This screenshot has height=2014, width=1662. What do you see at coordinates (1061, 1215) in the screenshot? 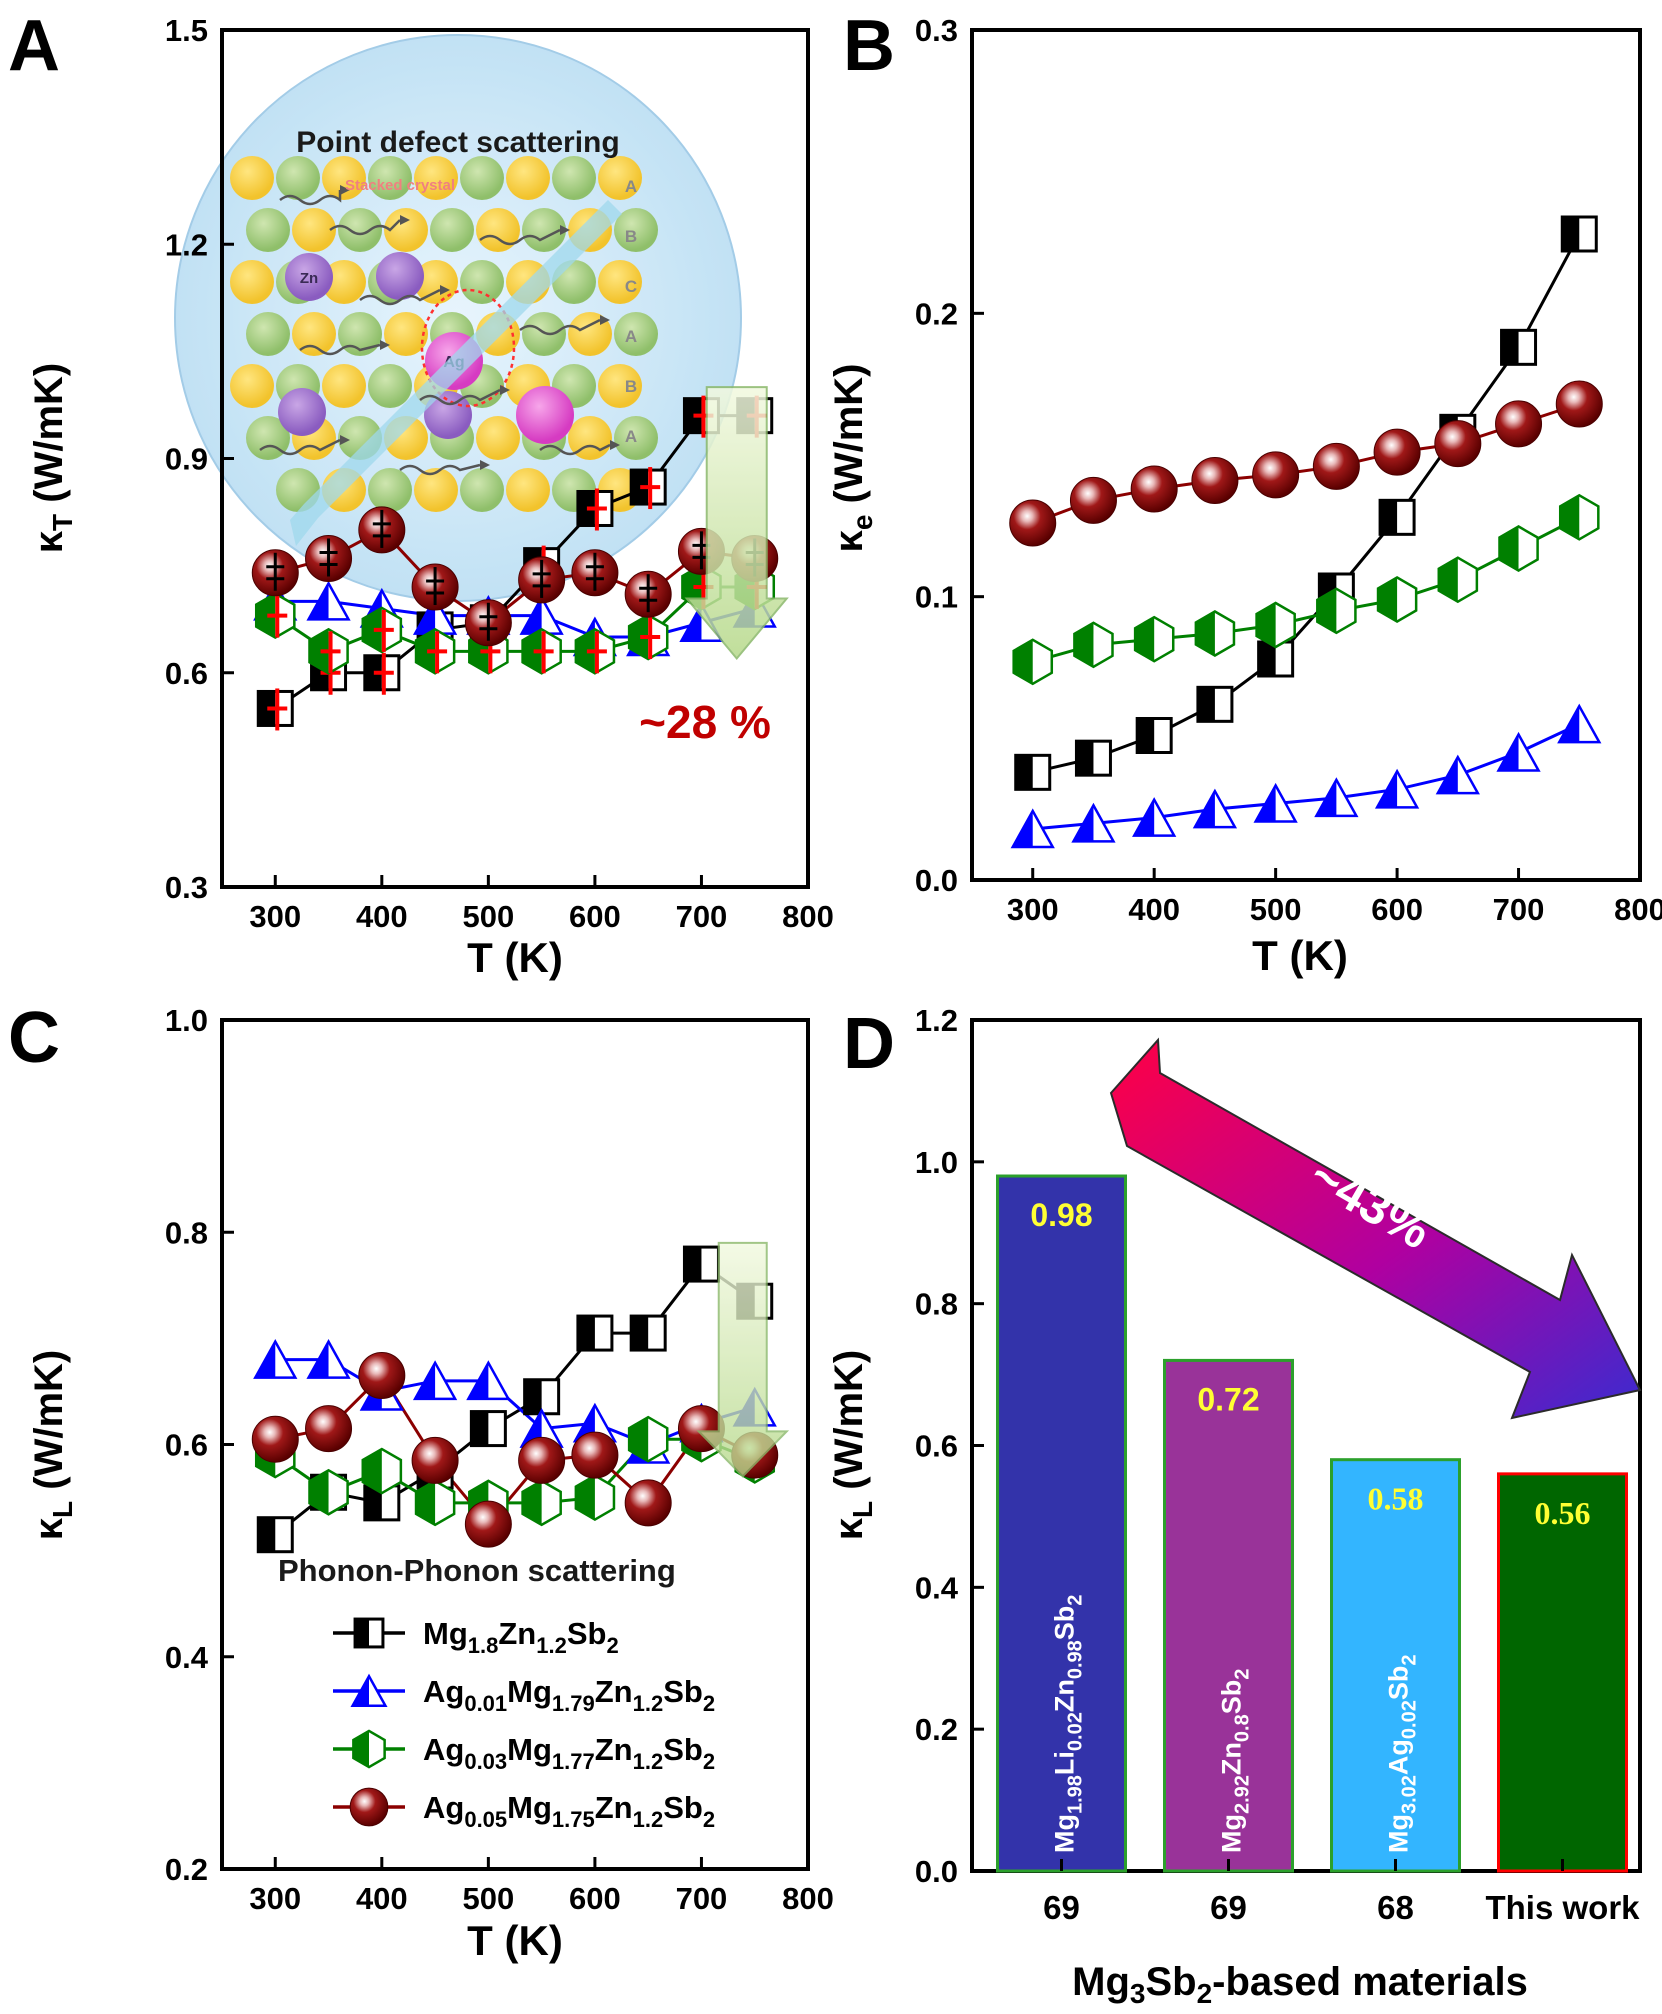
I see `d-bar-value-label: 0.98` at bounding box center [1061, 1215].